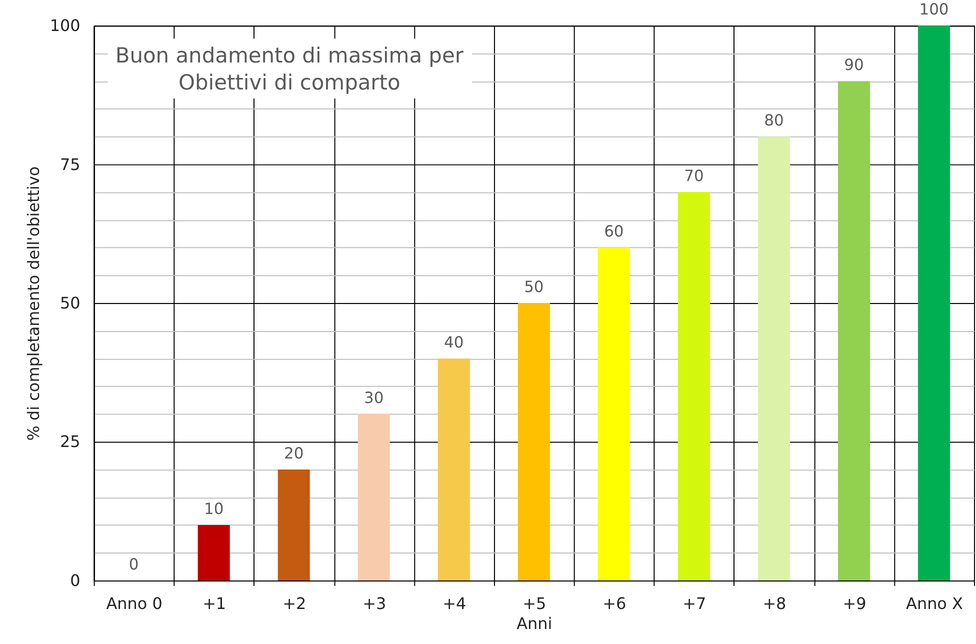 The width and height of the screenshot is (976, 644). What do you see at coordinates (534, 287) in the screenshot?
I see `data-label: 50` at bounding box center [534, 287].